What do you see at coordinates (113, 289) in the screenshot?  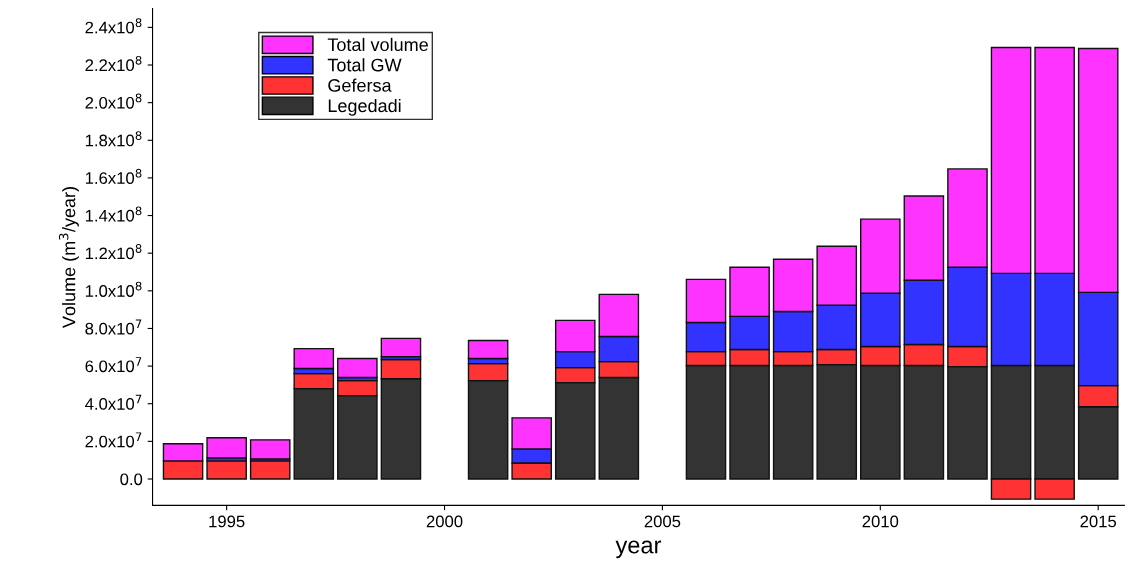 I see `y-tick-label: 1.0x10$^{8}$` at bounding box center [113, 289].